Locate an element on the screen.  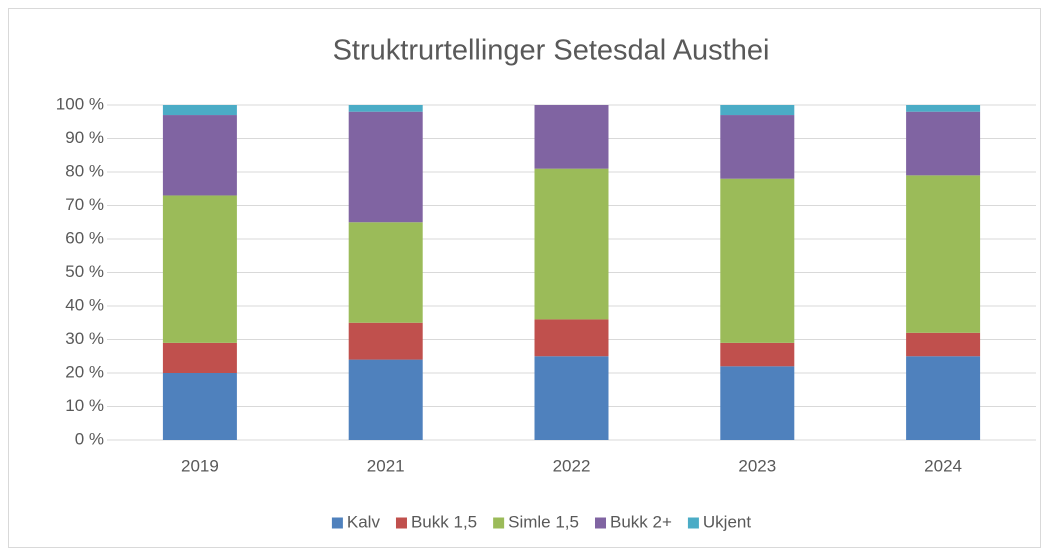
legend-label: Kalv is located at coordinates (364, 521).